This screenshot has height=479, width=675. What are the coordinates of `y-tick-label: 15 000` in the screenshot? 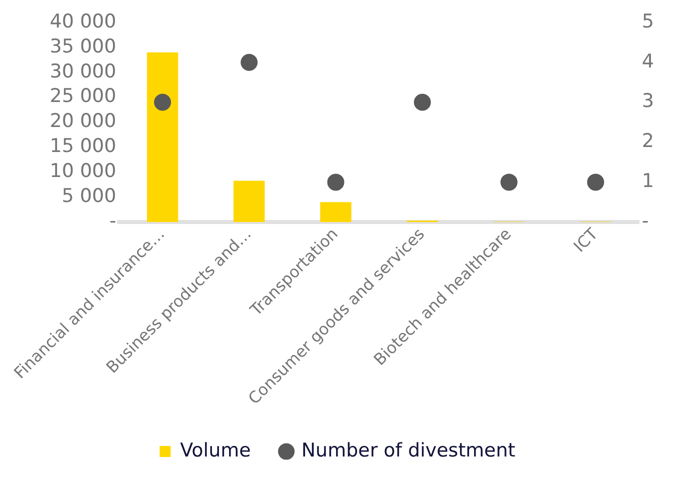 It's located at (83, 146).